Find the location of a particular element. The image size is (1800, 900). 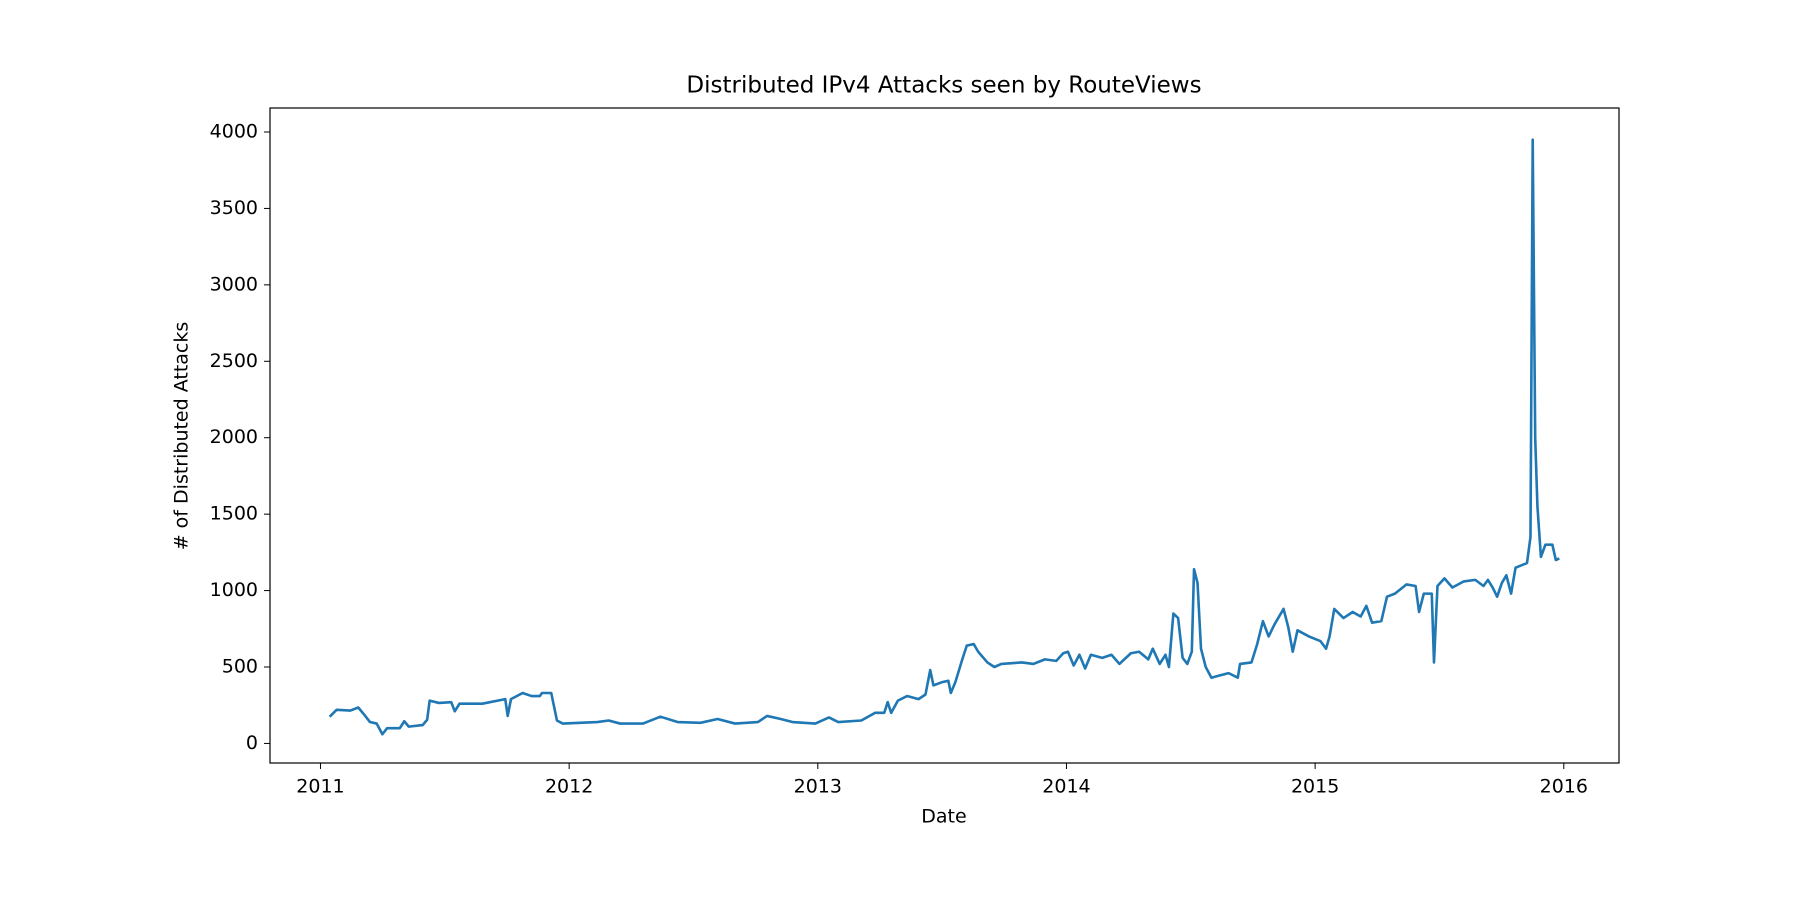

y-tick-label: 4000 is located at coordinates (234, 131).